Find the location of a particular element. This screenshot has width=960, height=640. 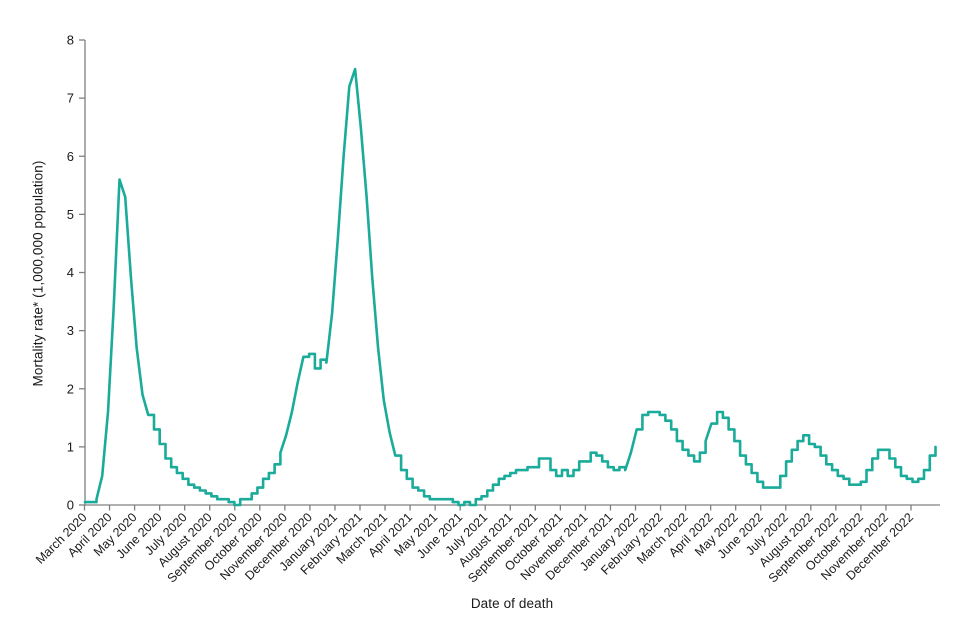

y-tick-label: 3 is located at coordinates (70, 330).